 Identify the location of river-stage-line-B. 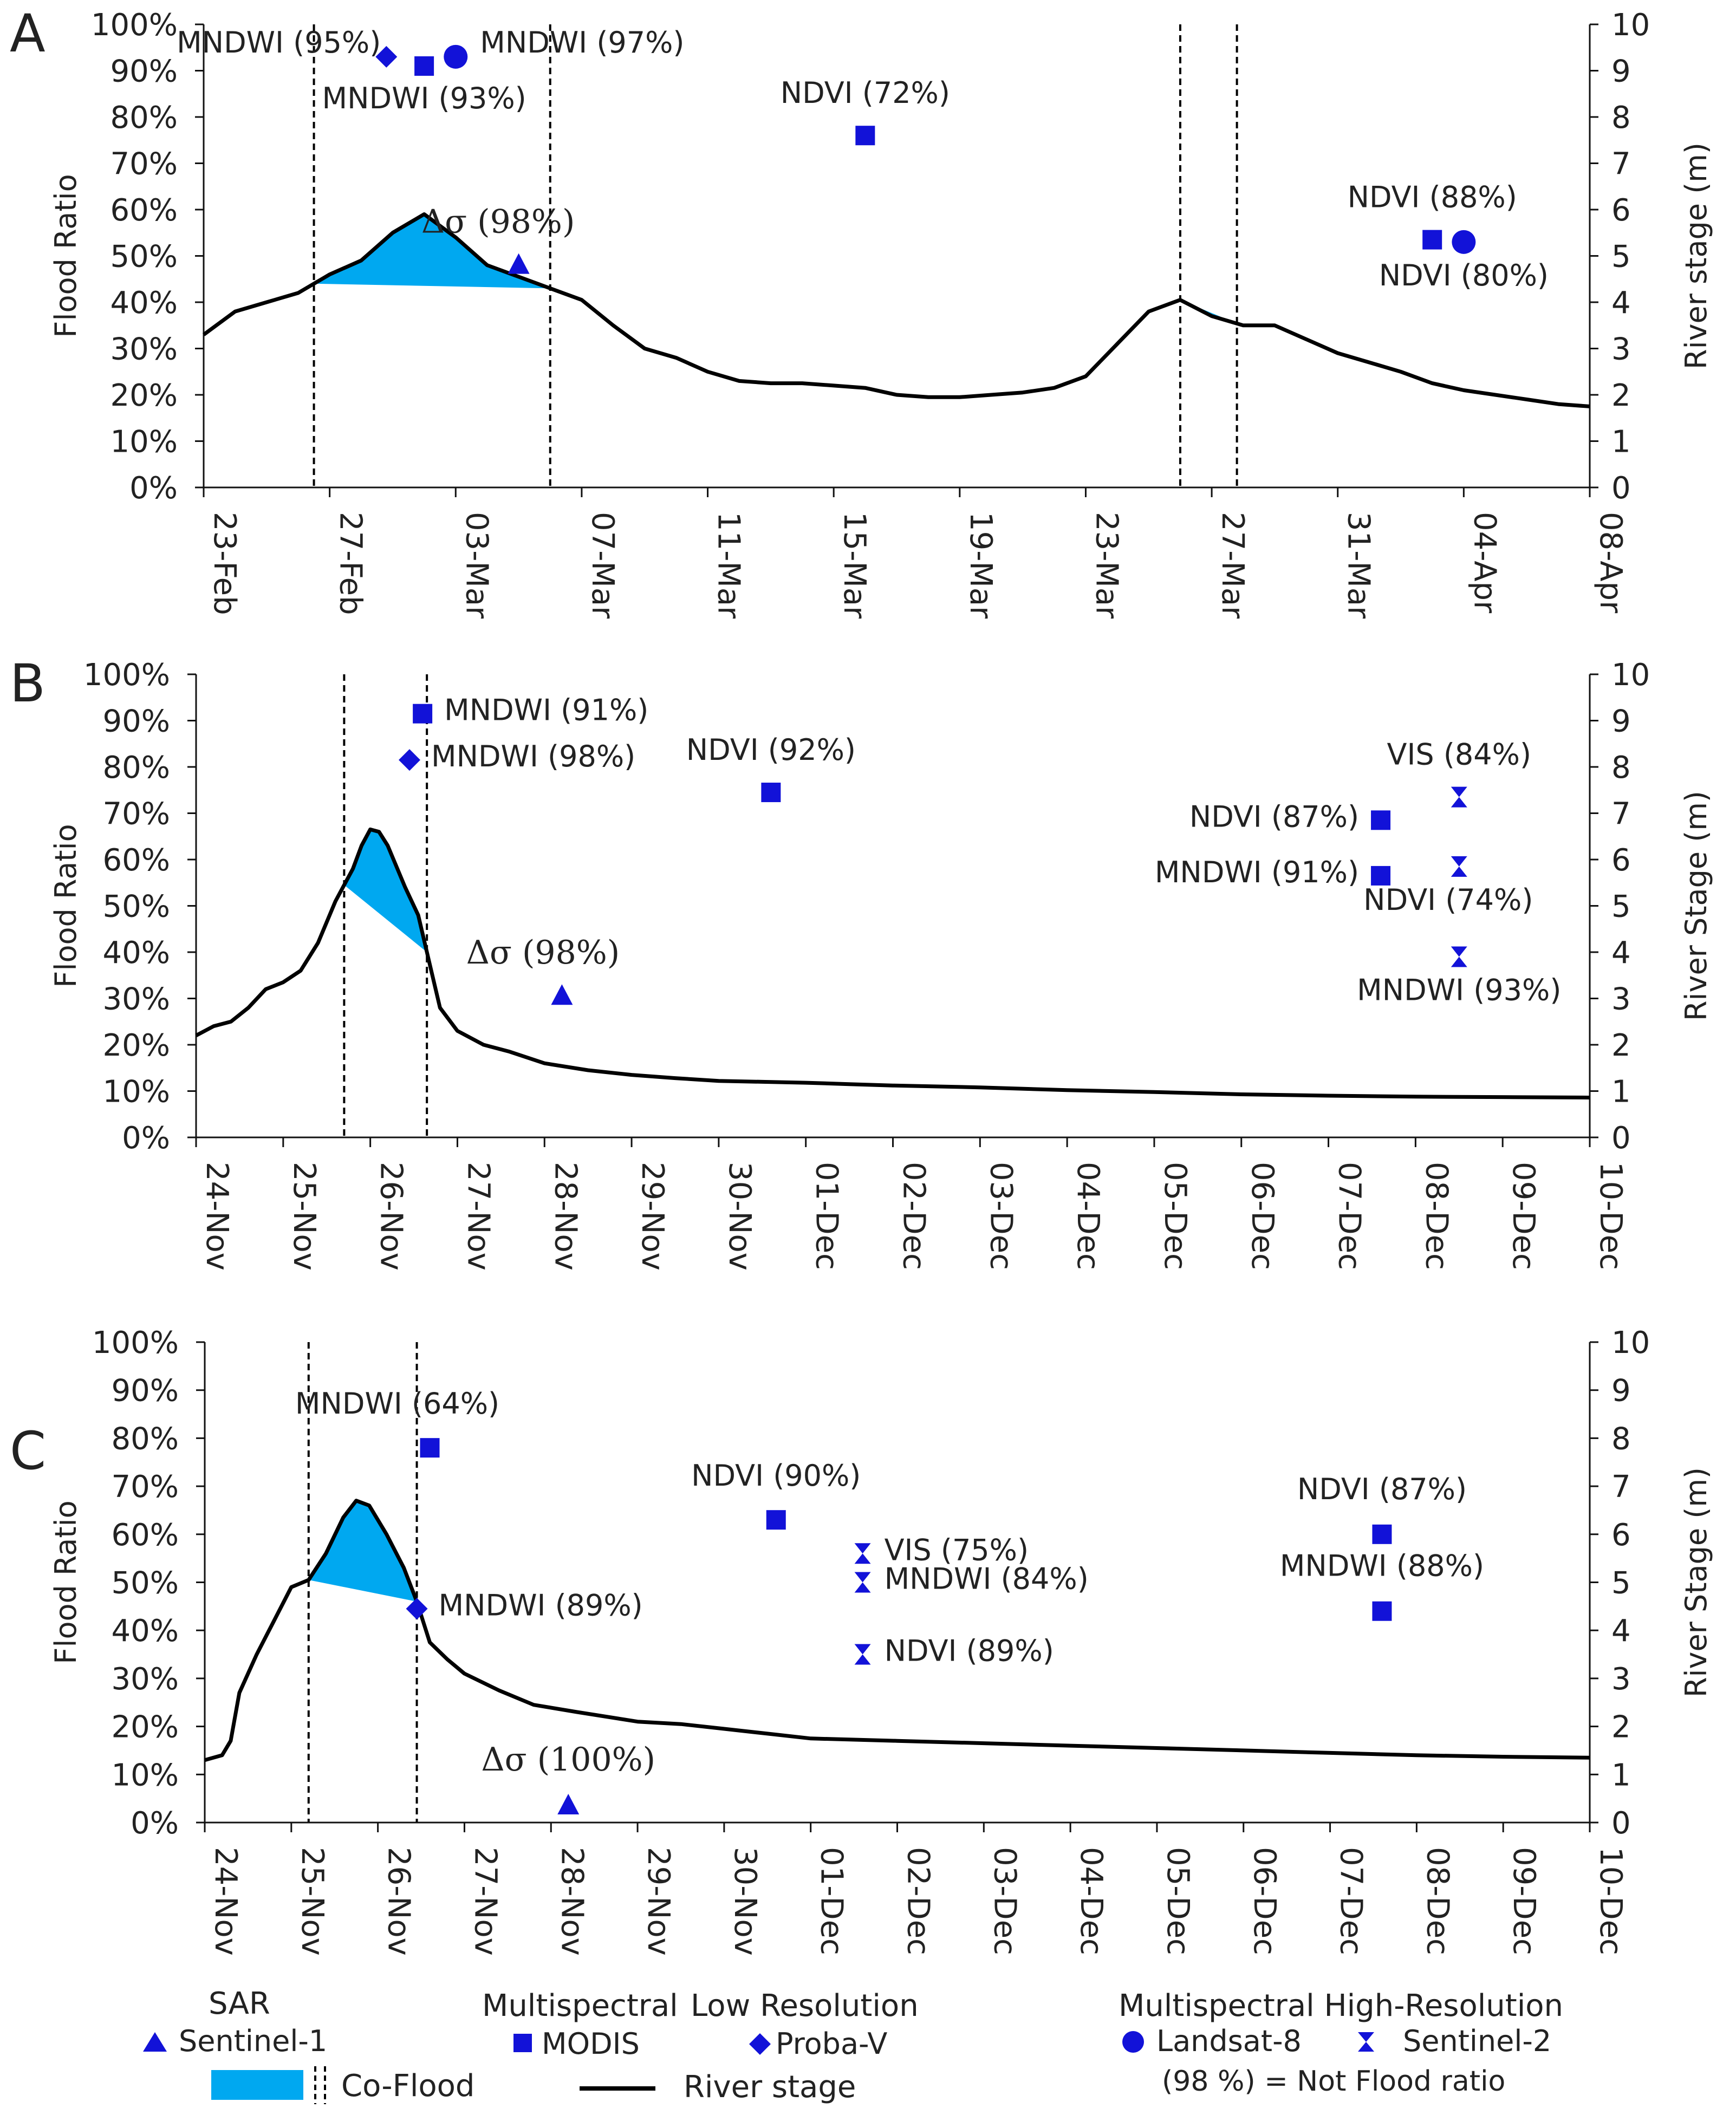
(892, 963).